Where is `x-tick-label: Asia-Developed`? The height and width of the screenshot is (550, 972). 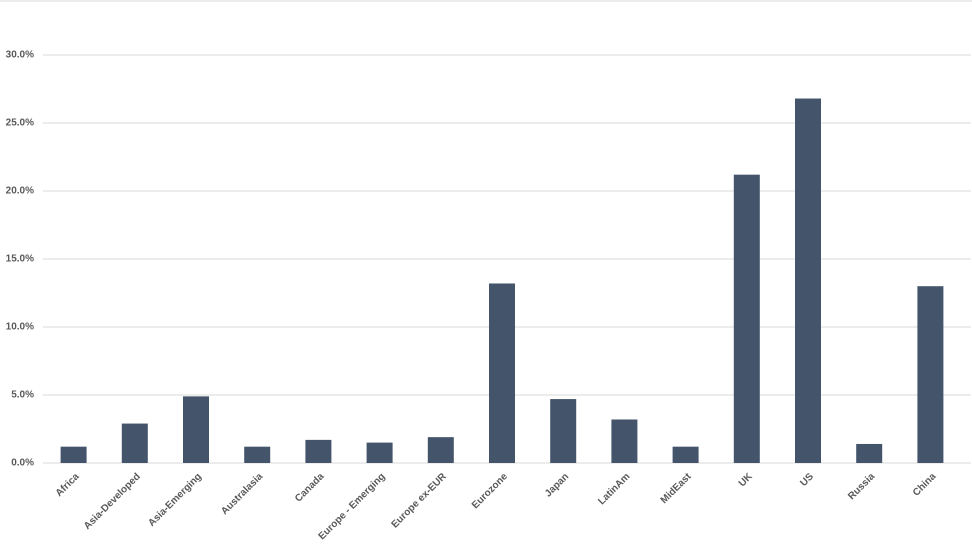 x-tick-label: Asia-Developed is located at coordinates (112, 501).